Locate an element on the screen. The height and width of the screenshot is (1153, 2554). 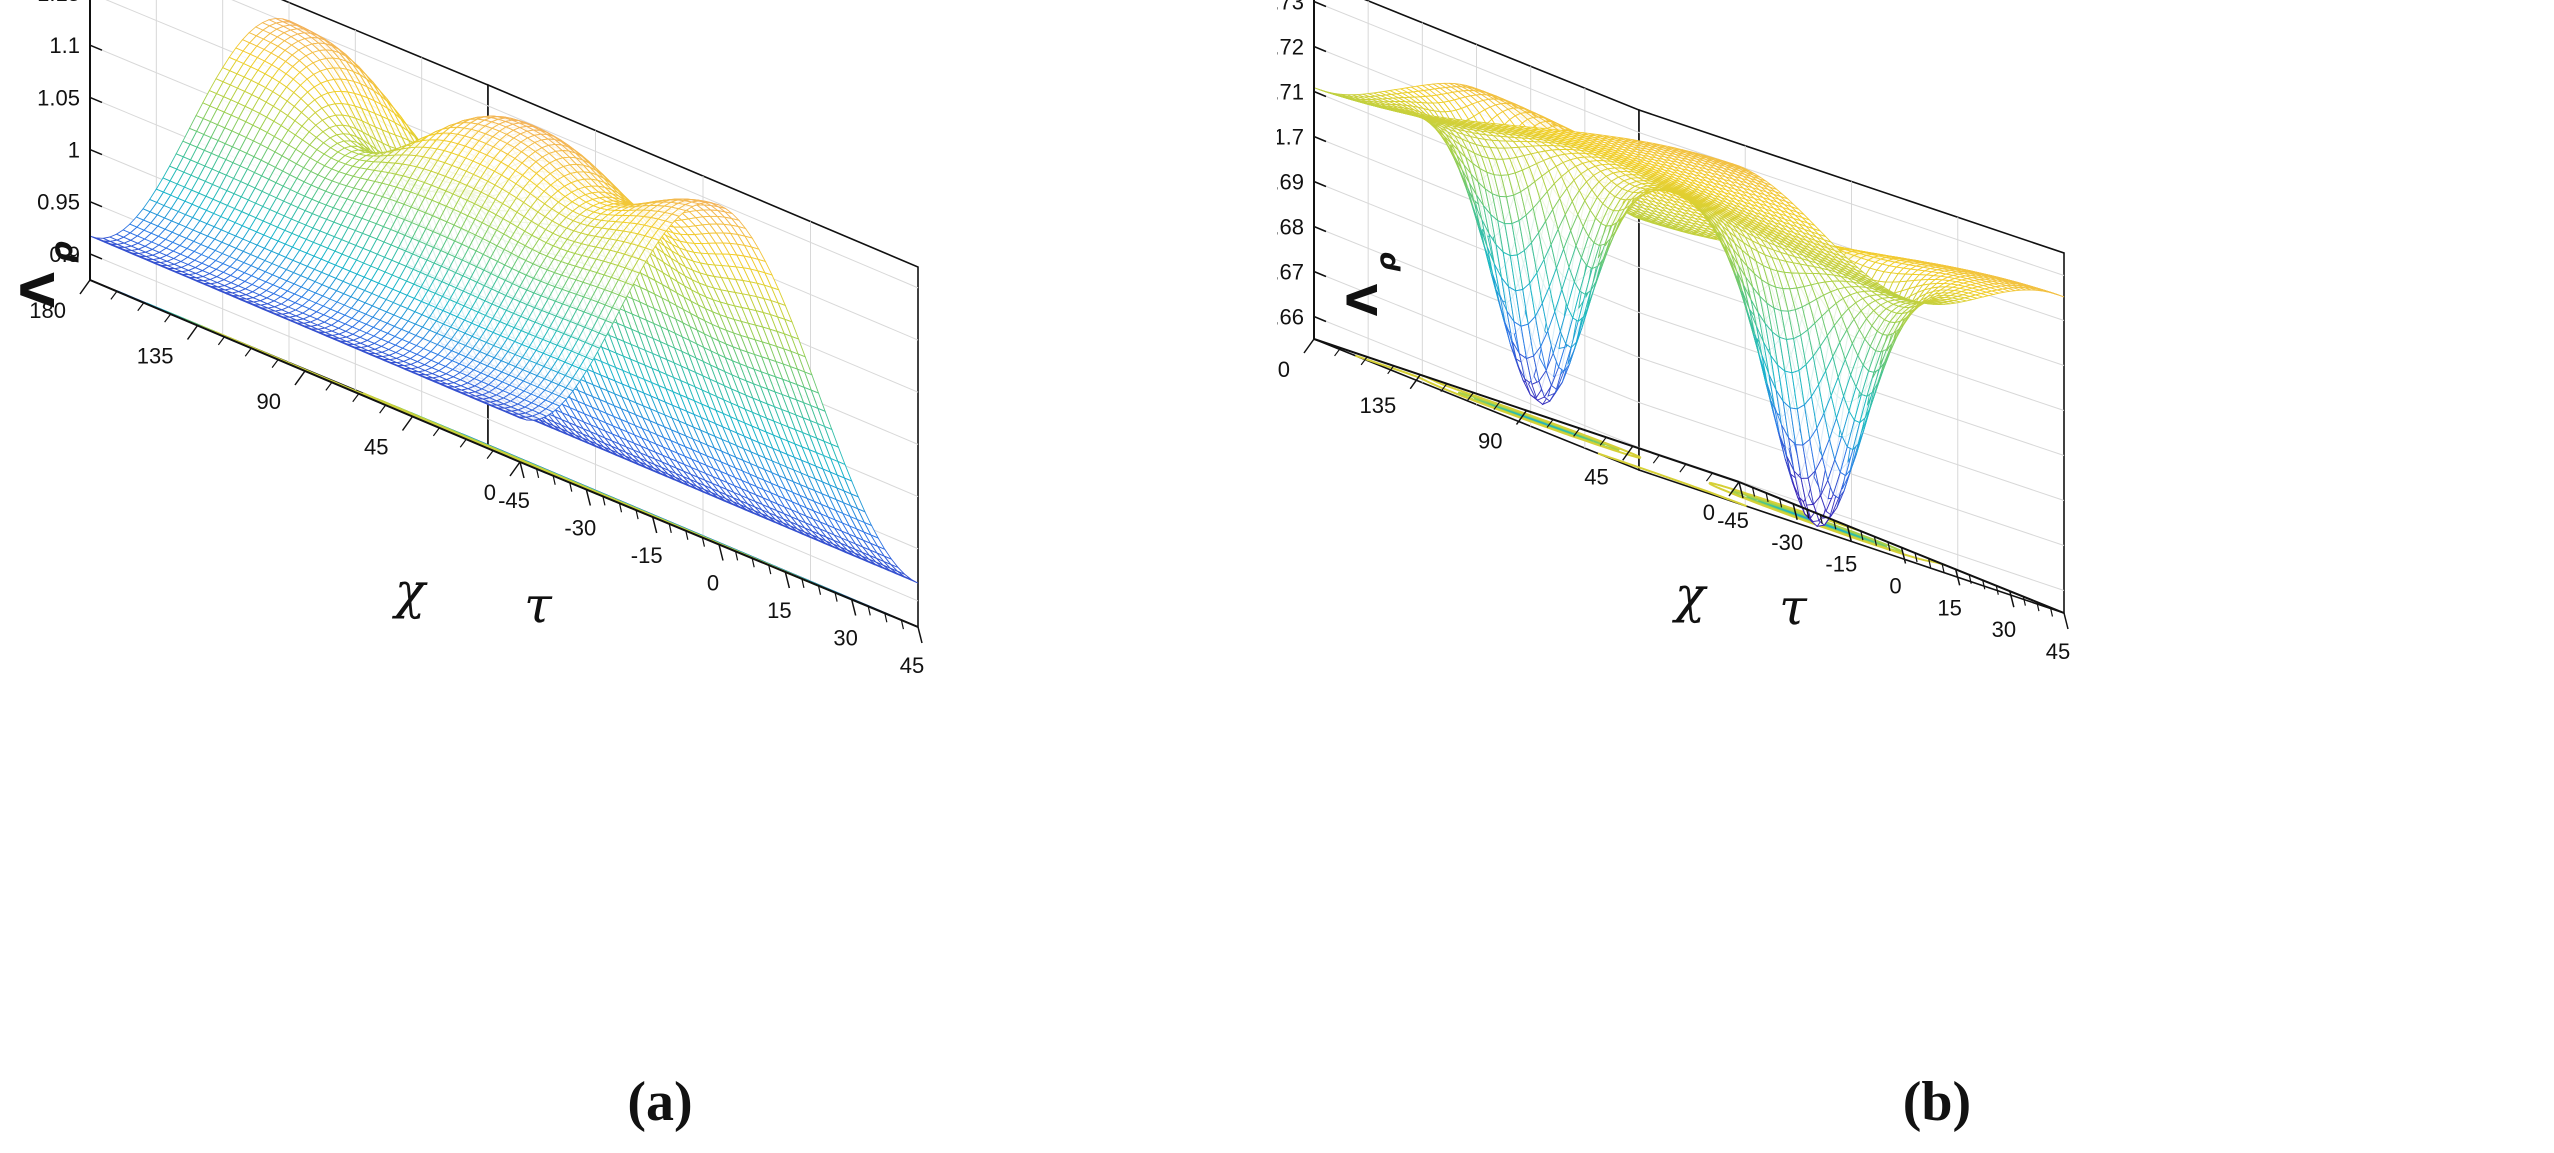
surface-mesh is located at coordinates (1689, 305).